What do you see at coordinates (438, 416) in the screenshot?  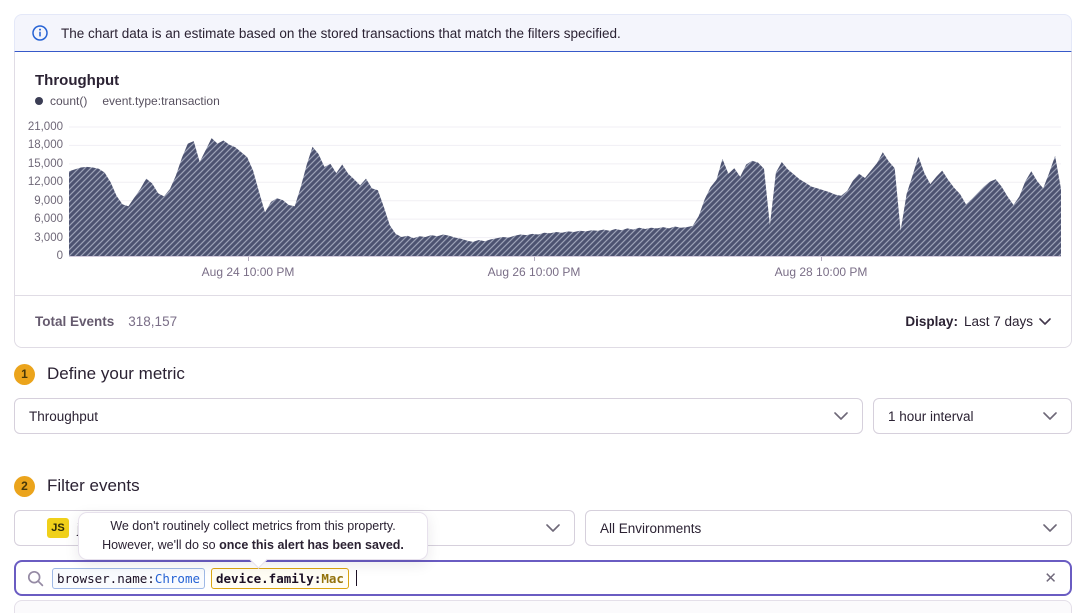 I see `metric-select: Throughput` at bounding box center [438, 416].